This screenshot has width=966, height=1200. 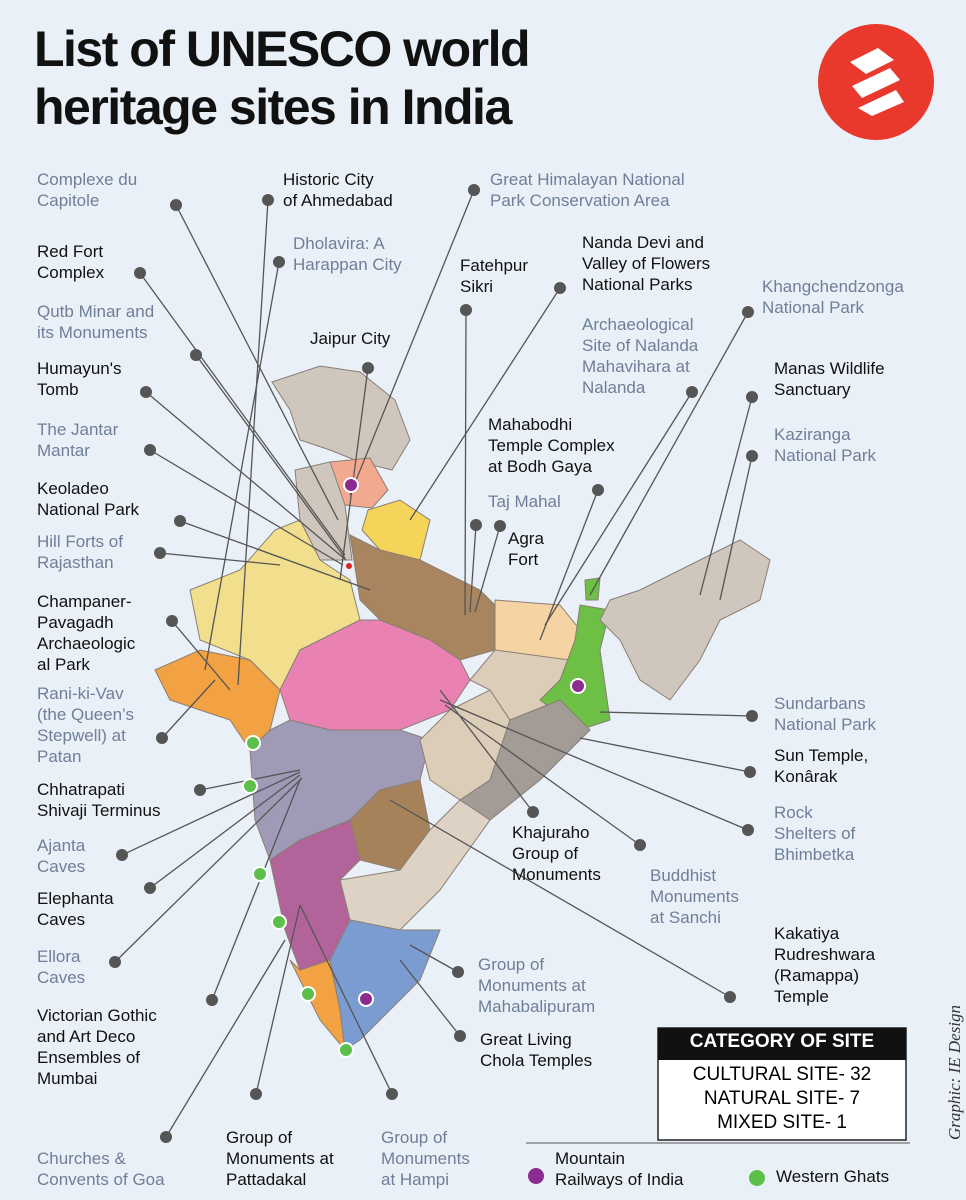 What do you see at coordinates (829, 368) in the screenshot?
I see `site-label-line: Manas Wildlife` at bounding box center [829, 368].